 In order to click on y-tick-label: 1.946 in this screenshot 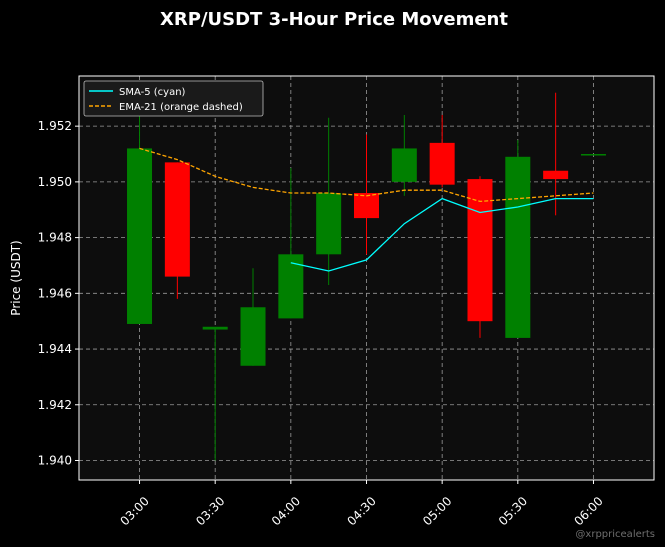, I will do `click(55, 293)`.